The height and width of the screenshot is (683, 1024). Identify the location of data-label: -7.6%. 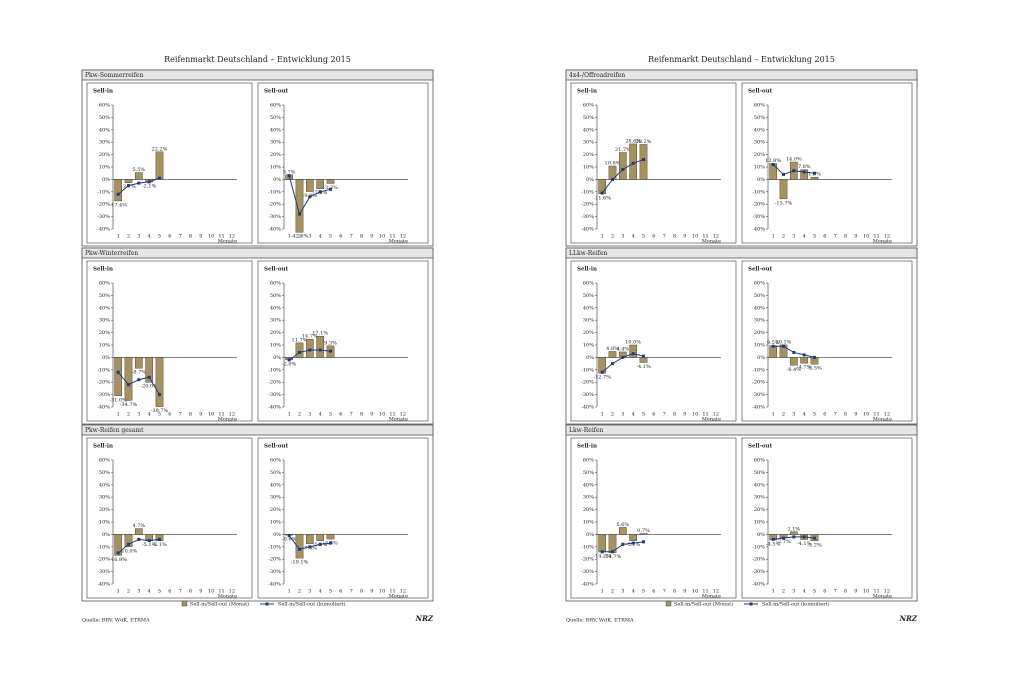
(310, 548).